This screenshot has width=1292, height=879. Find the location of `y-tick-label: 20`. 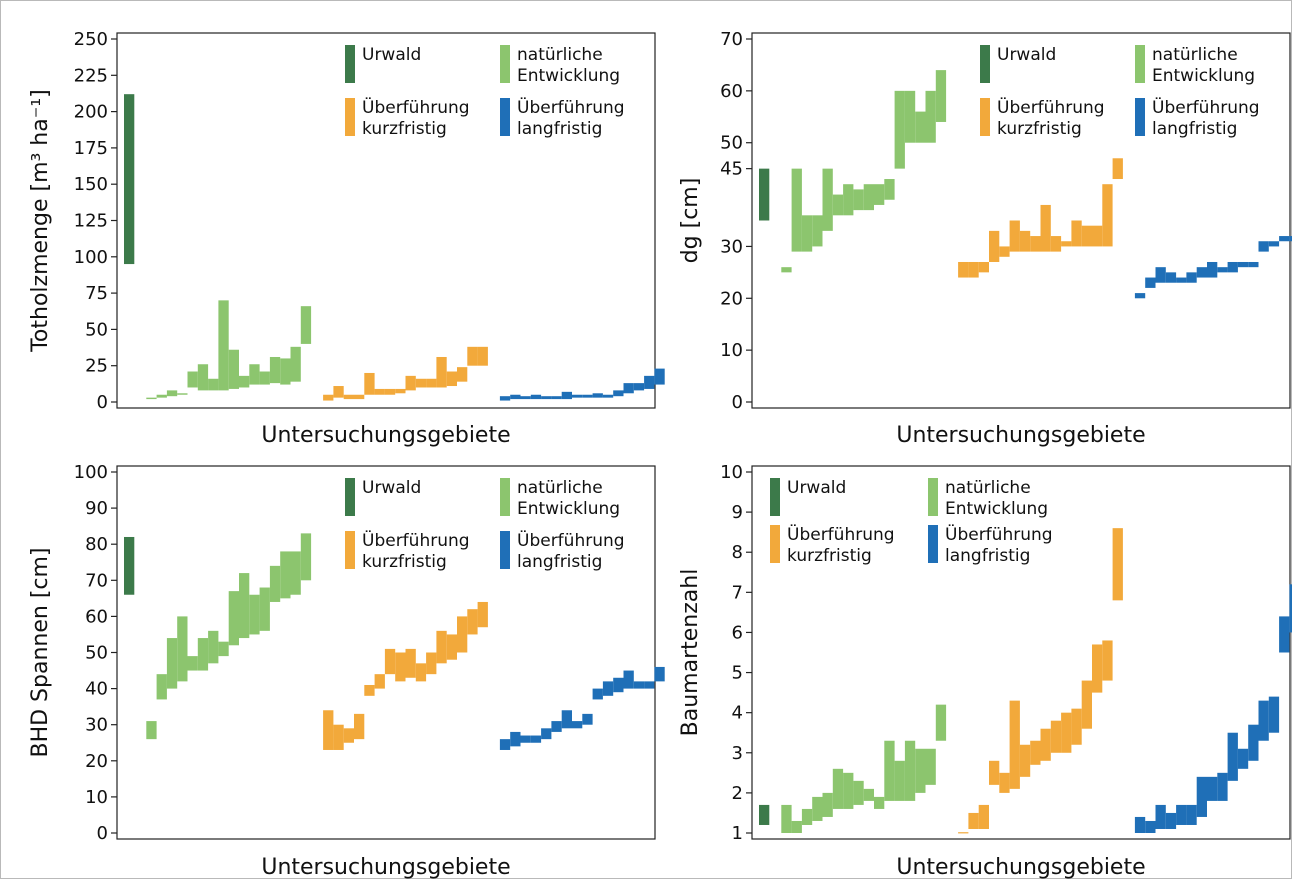

y-tick-label: 20 is located at coordinates (731, 298).